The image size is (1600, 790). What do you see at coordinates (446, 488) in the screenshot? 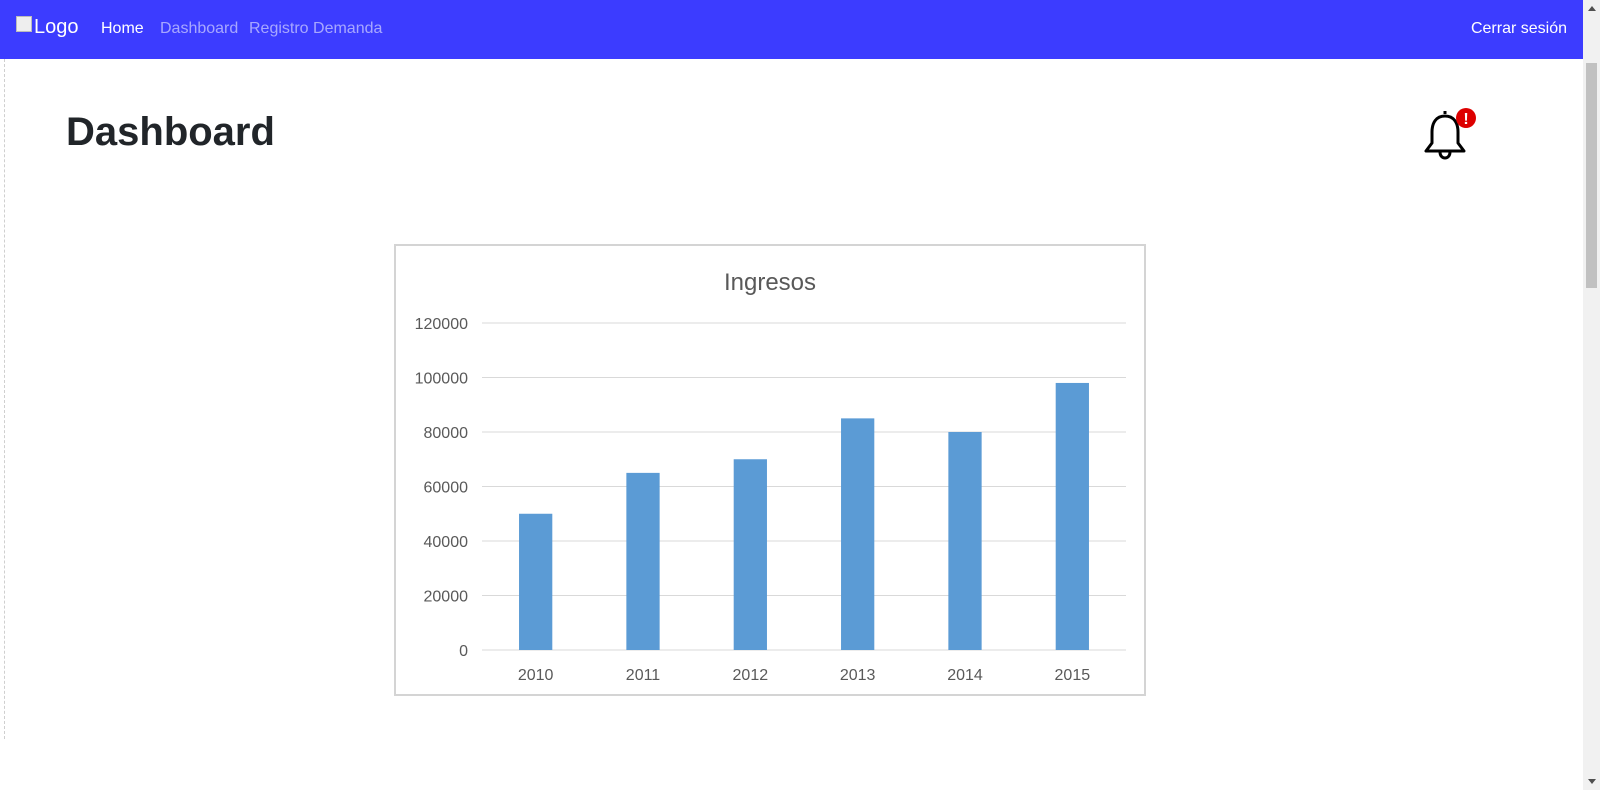
I see `y-tick-label: 60000` at bounding box center [446, 488].